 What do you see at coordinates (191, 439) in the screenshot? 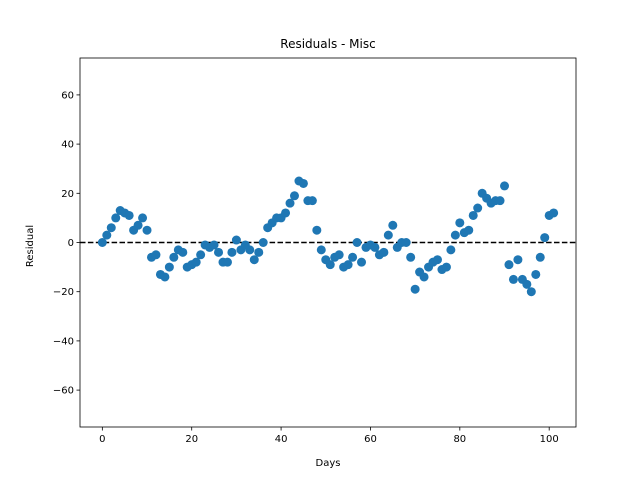
I see `x-tick-label: 20` at bounding box center [191, 439].